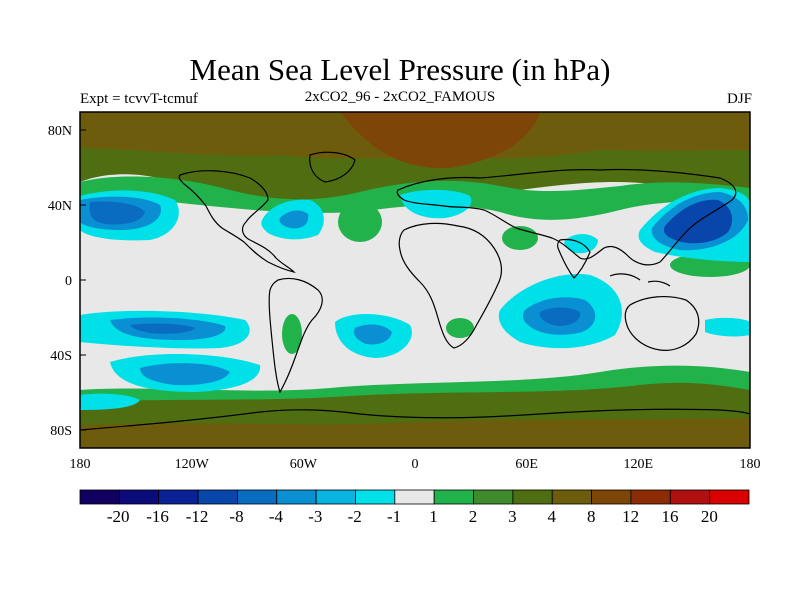 Image resolution: width=800 pixels, height=600 pixels. I want to click on experiment-label: Expt = tcvvT-tcmuf, so click(139, 99).